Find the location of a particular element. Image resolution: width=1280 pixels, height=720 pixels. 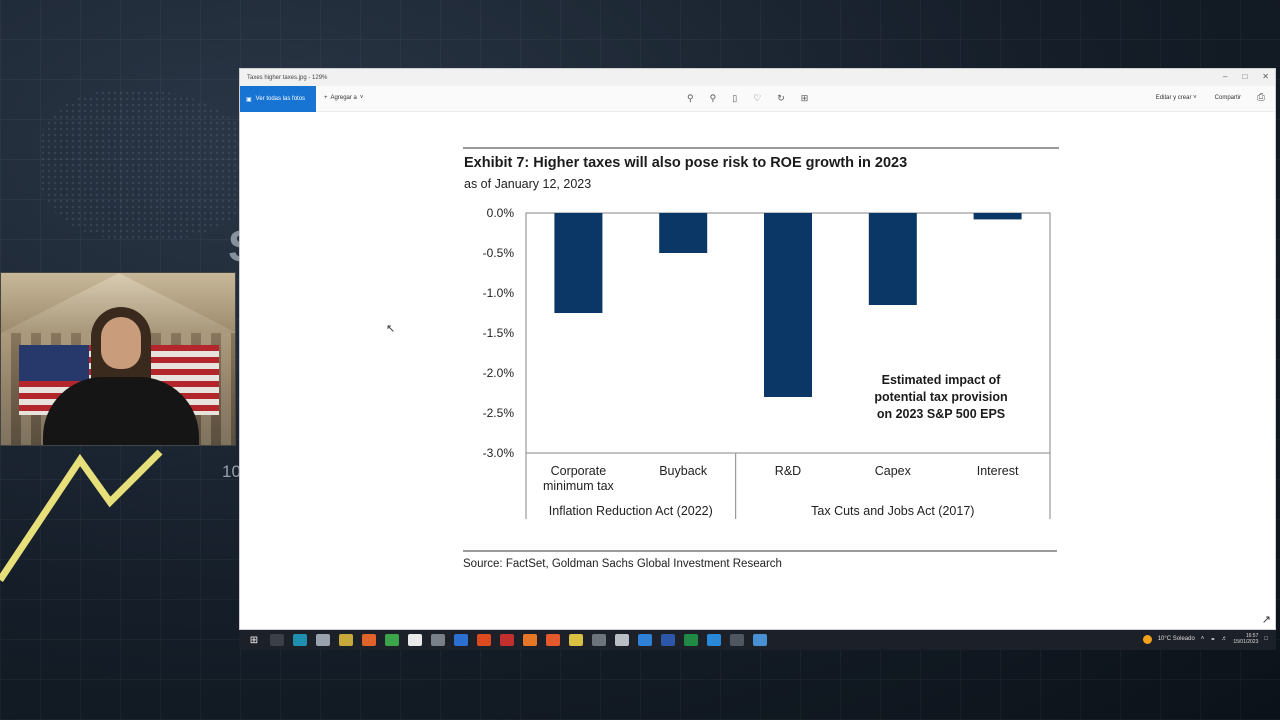

clock-date: 15/01/2023 is located at coordinates (1246, 642).